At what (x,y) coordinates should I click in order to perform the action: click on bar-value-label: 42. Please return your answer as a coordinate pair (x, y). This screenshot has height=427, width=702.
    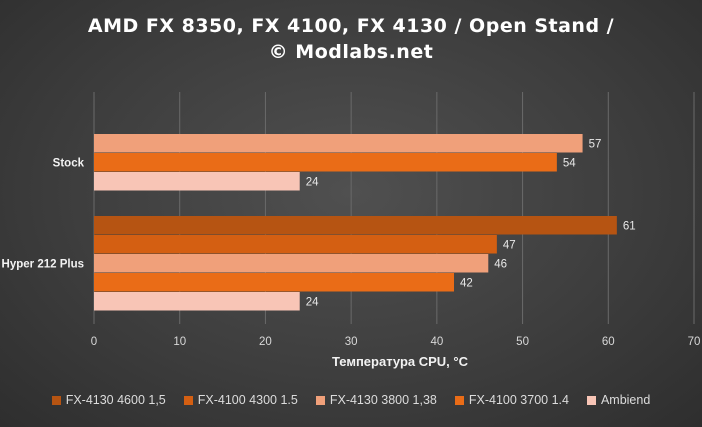
    Looking at the image, I should click on (466, 284).